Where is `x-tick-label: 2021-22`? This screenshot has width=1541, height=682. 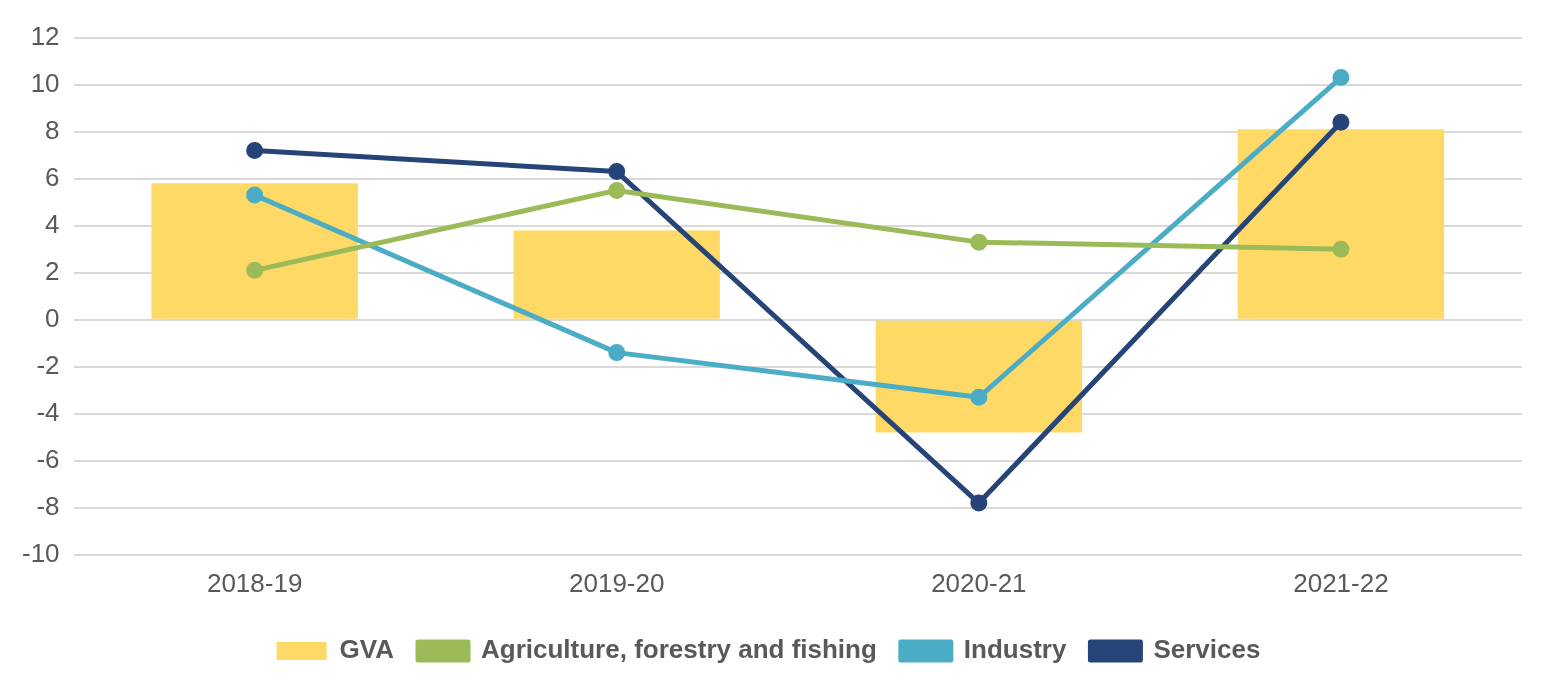
x-tick-label: 2021-22 is located at coordinates (1341, 582).